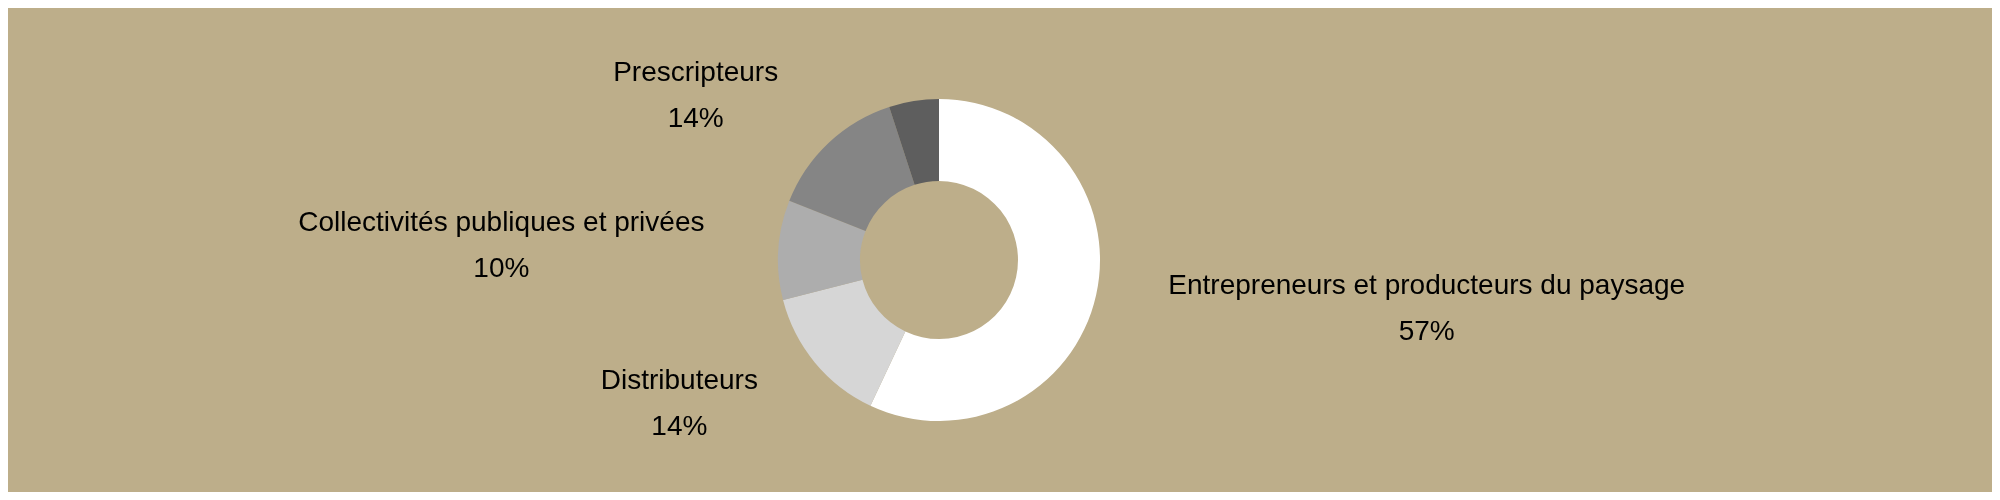  What do you see at coordinates (501, 222) in the screenshot?
I see `slice-label: Collectivités publiques et privées` at bounding box center [501, 222].